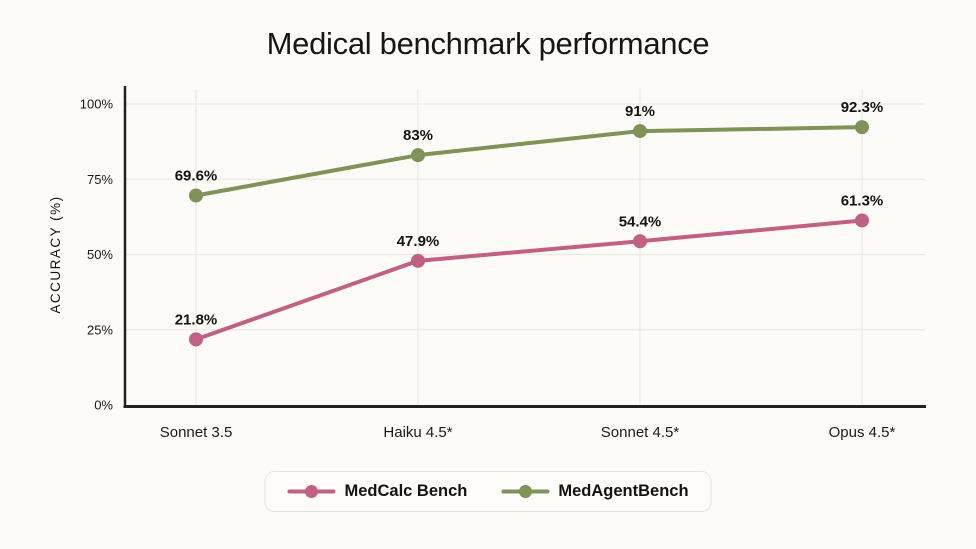 This screenshot has height=549, width=976. What do you see at coordinates (55, 254) in the screenshot?
I see `y-axis-title: ACCURACY (%)` at bounding box center [55, 254].